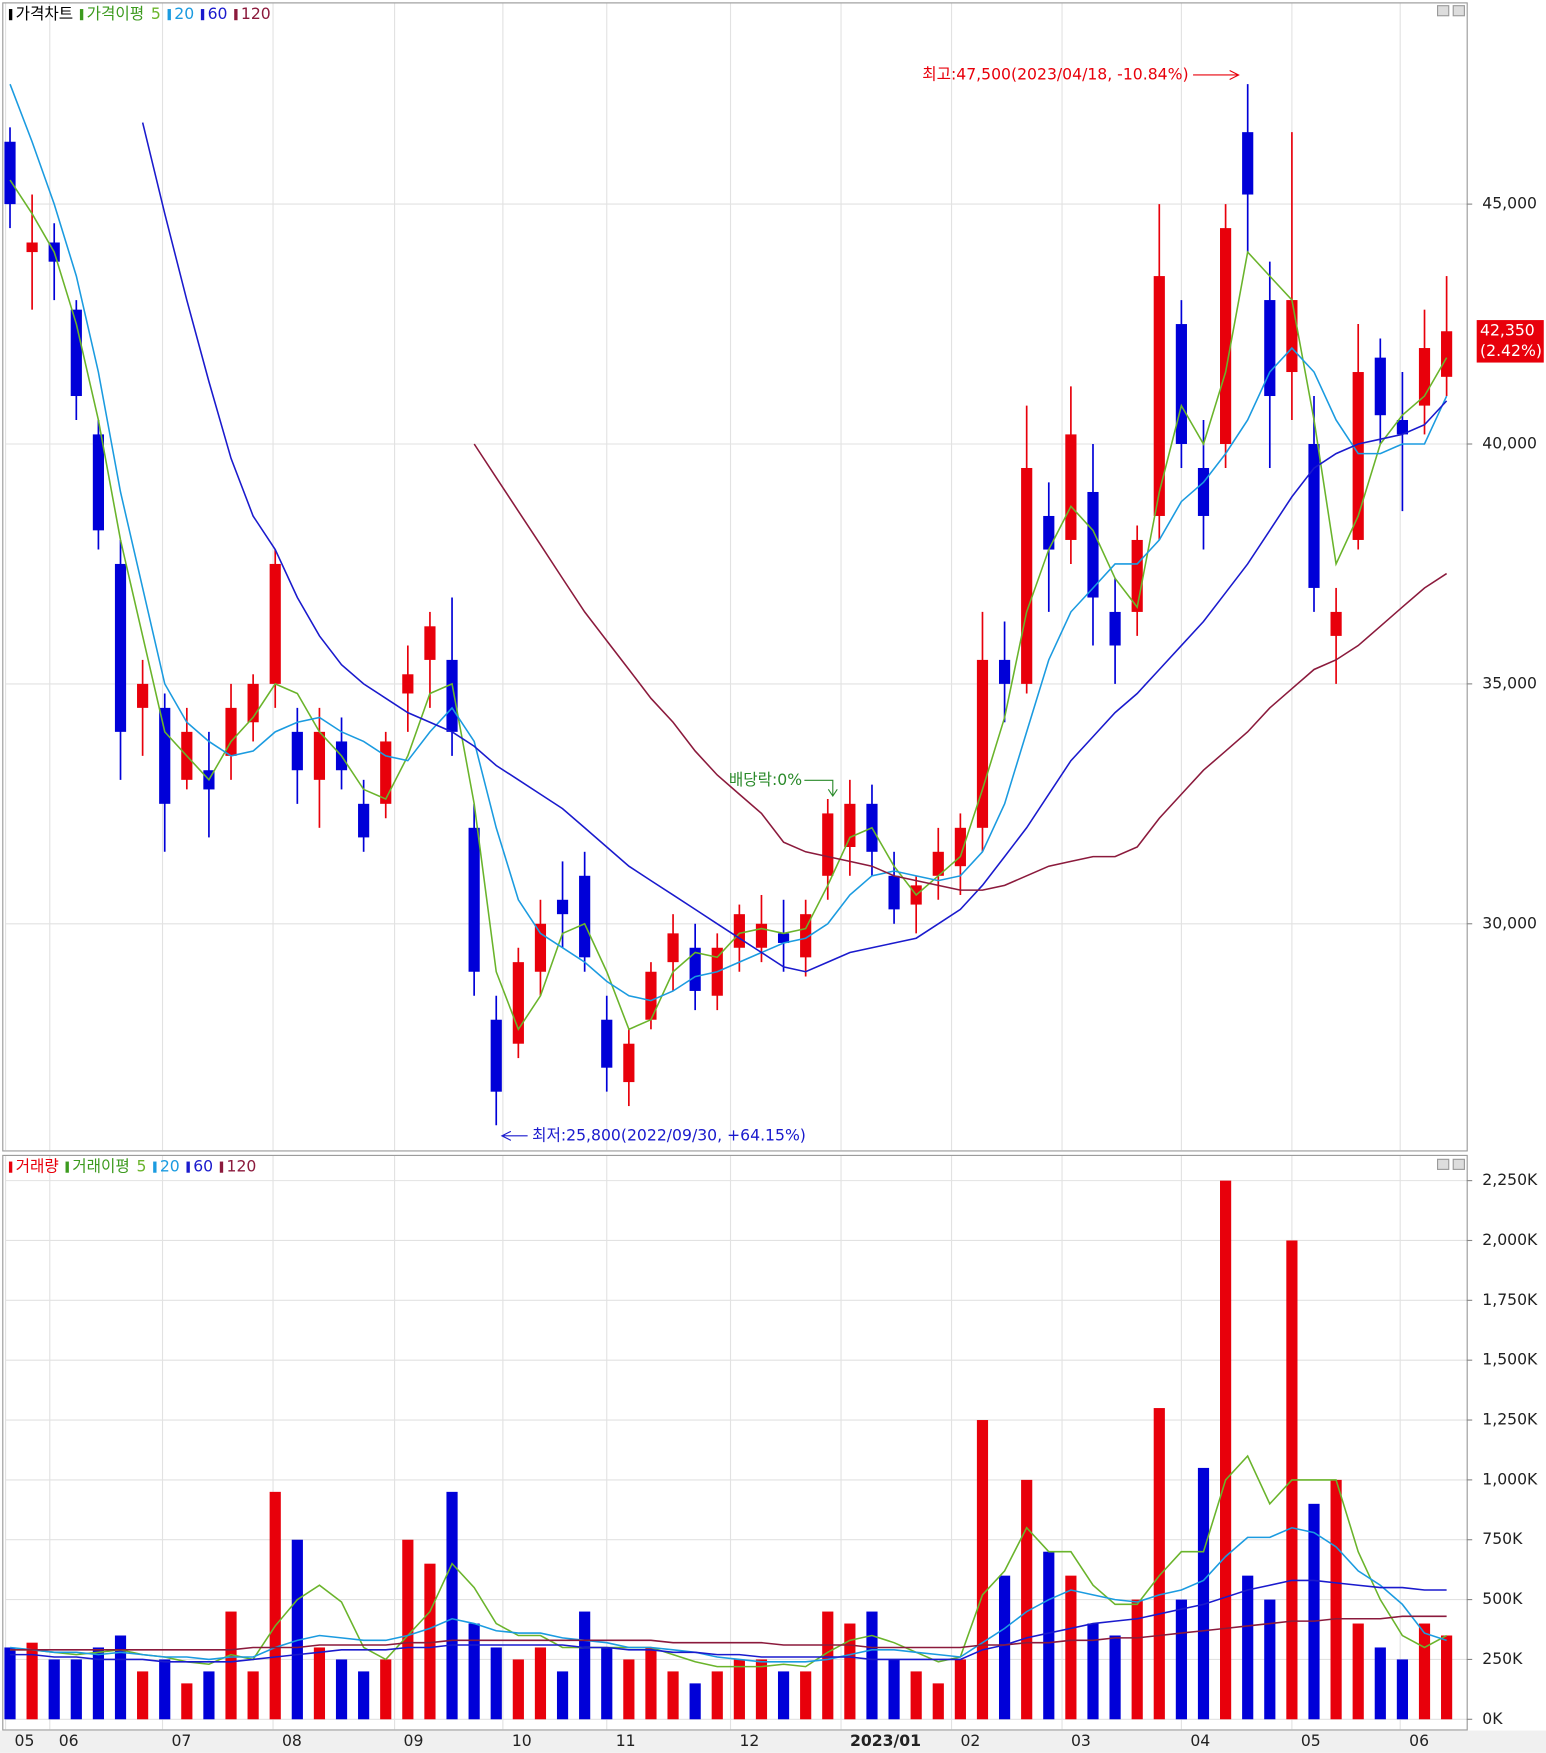  I want to click on x-tick-label: 05, so click(25, 1740).